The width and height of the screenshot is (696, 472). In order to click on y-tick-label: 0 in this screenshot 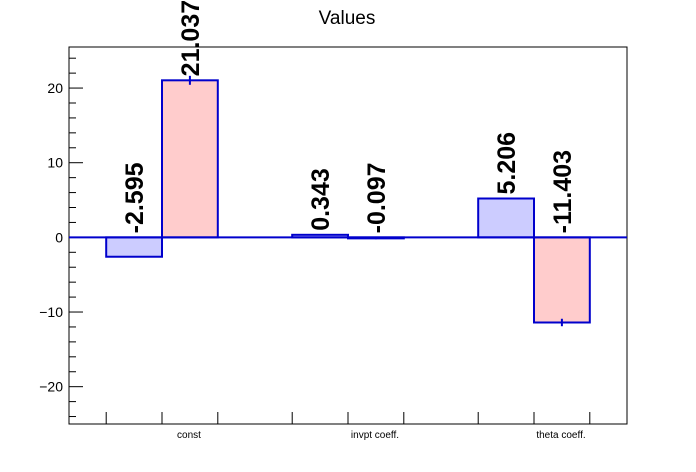, I will do `click(59, 237)`.